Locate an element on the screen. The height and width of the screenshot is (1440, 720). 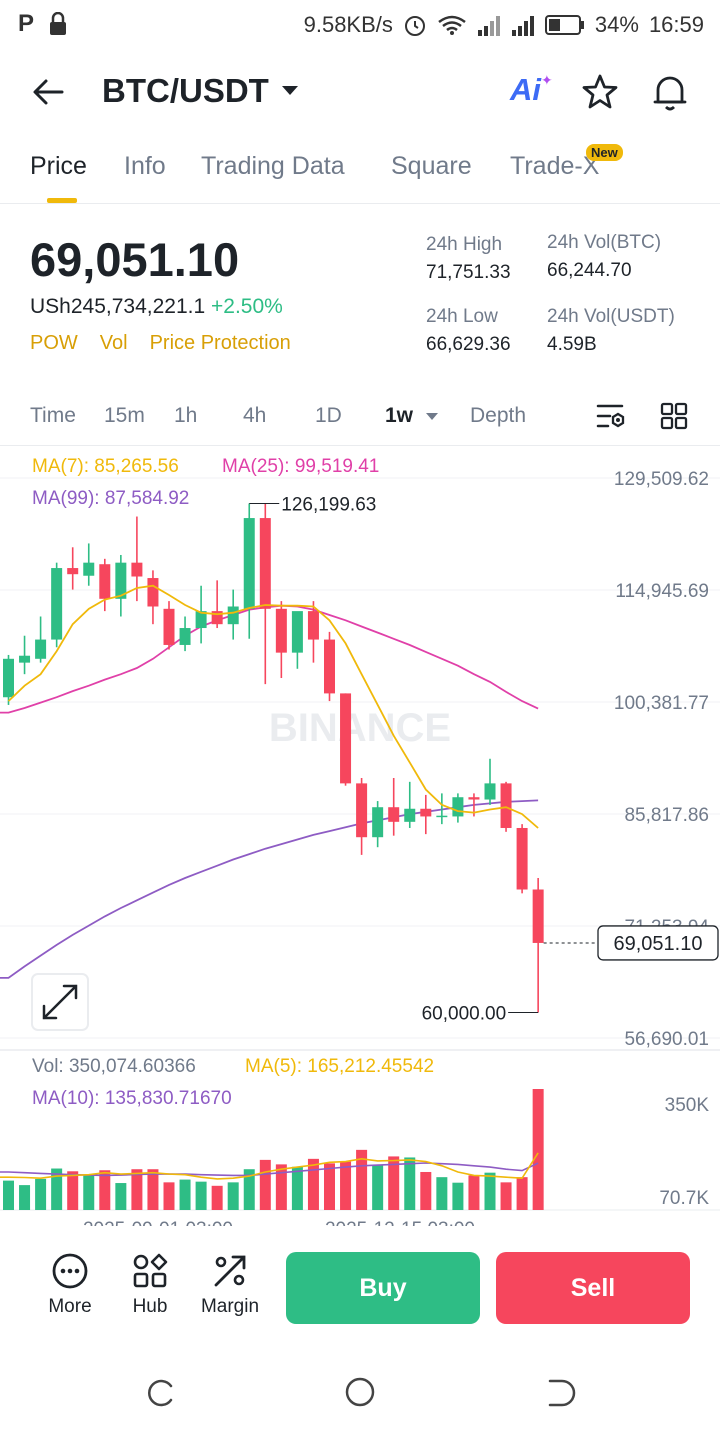
battery-percent: 34% is located at coordinates (616, 24).